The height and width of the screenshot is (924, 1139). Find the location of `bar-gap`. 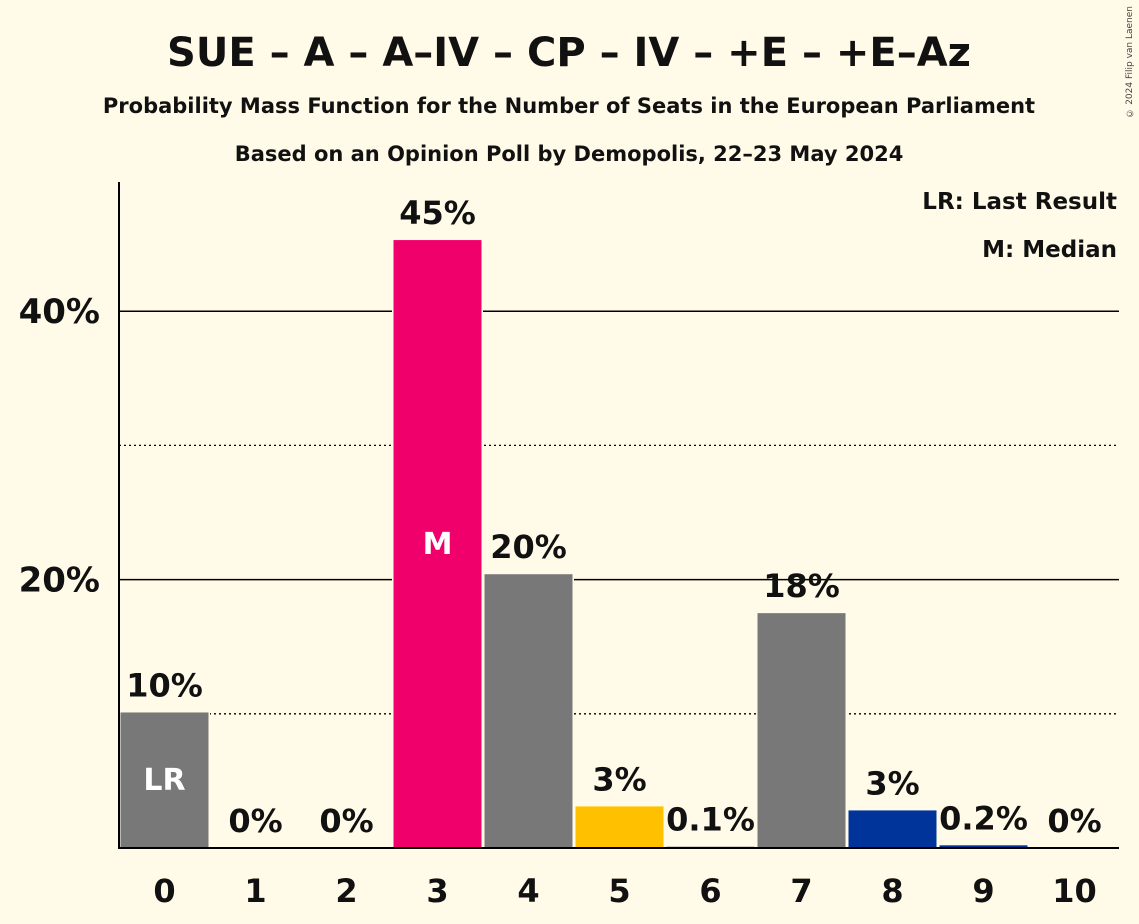

bar-gap is located at coordinates (710, 846).